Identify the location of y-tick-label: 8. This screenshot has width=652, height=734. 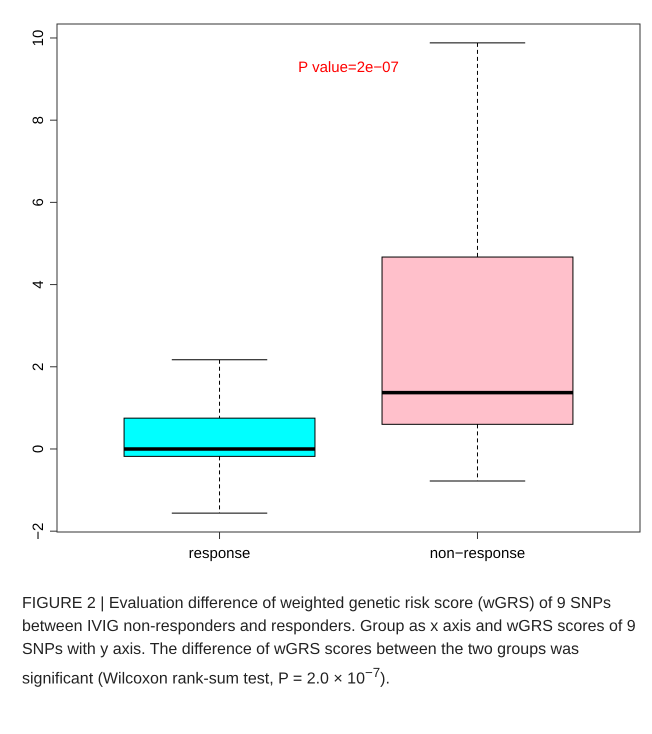
(38, 120).